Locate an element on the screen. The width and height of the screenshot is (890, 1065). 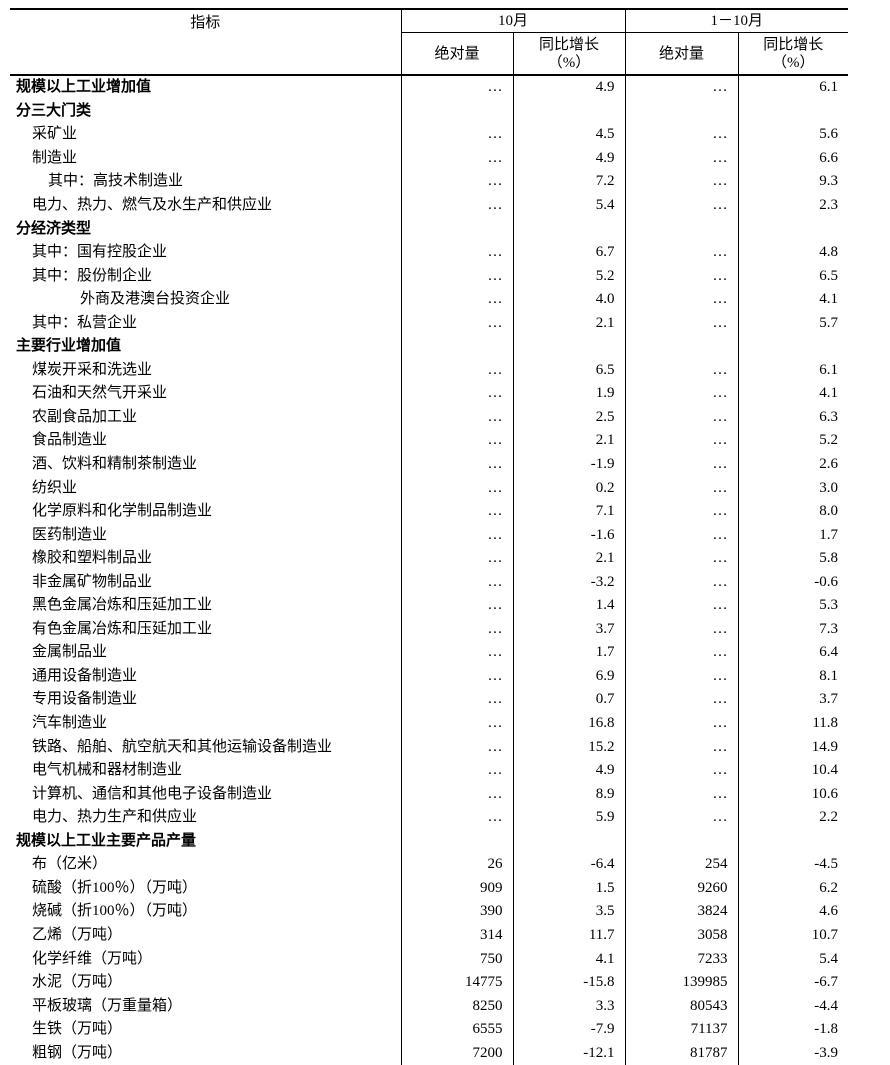
cell-oct-growth: -12.1 is located at coordinates (569, 1053).